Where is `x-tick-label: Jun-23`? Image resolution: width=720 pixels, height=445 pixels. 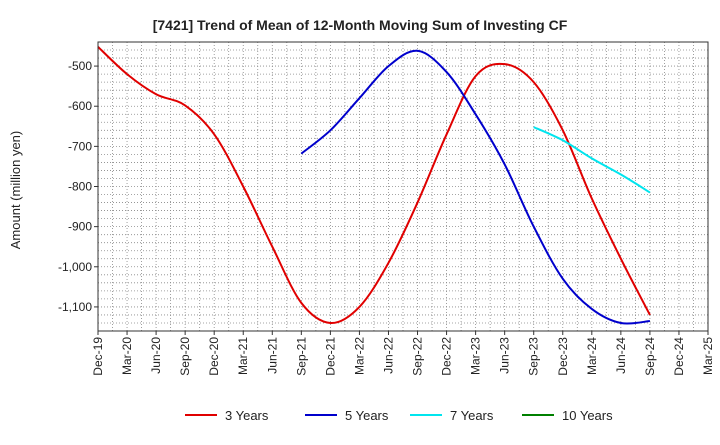
x-tick-label: Jun-23 is located at coordinates (505, 355).